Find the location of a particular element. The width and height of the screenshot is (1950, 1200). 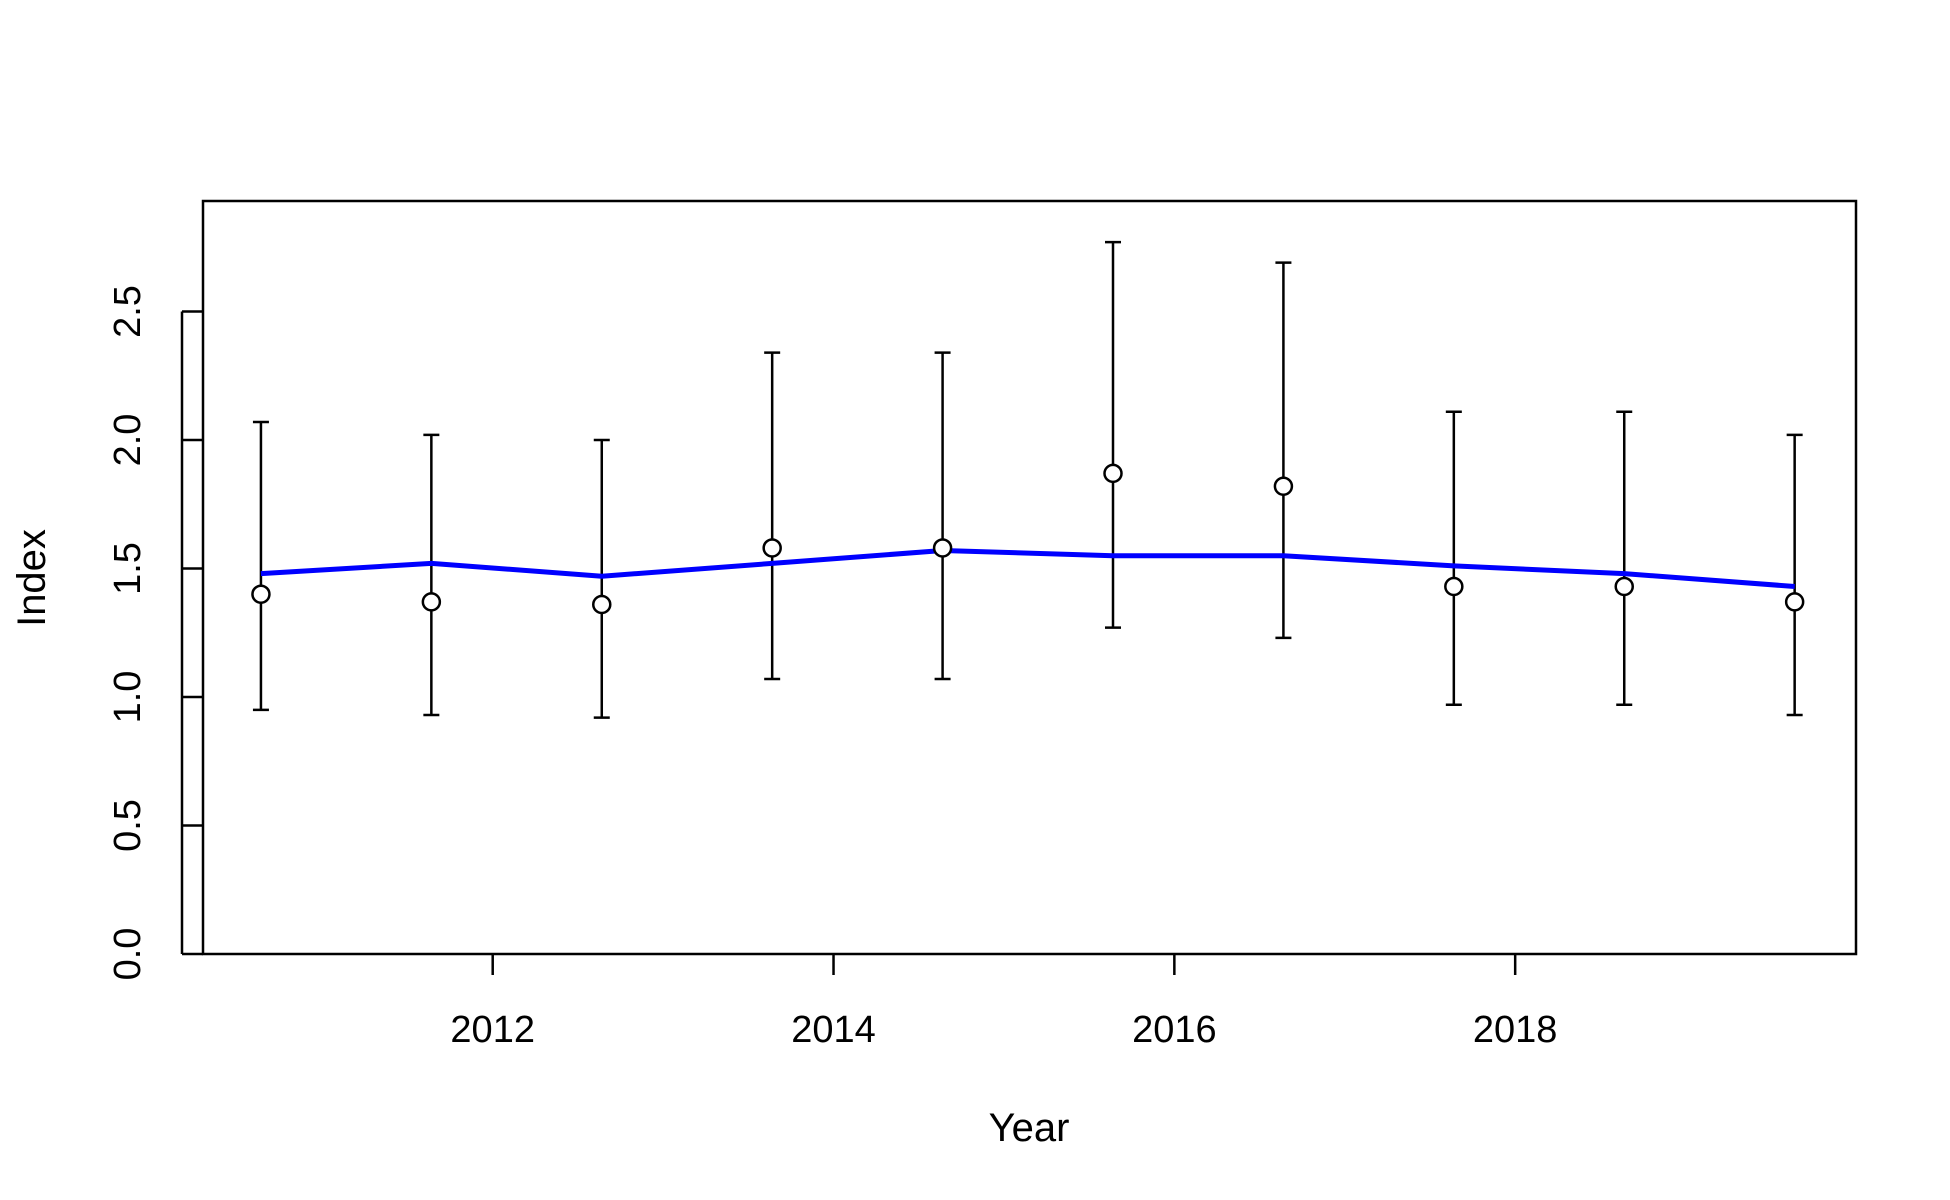

x-axis: 2012 2014 2016 2018 is located at coordinates (1003, 1002).